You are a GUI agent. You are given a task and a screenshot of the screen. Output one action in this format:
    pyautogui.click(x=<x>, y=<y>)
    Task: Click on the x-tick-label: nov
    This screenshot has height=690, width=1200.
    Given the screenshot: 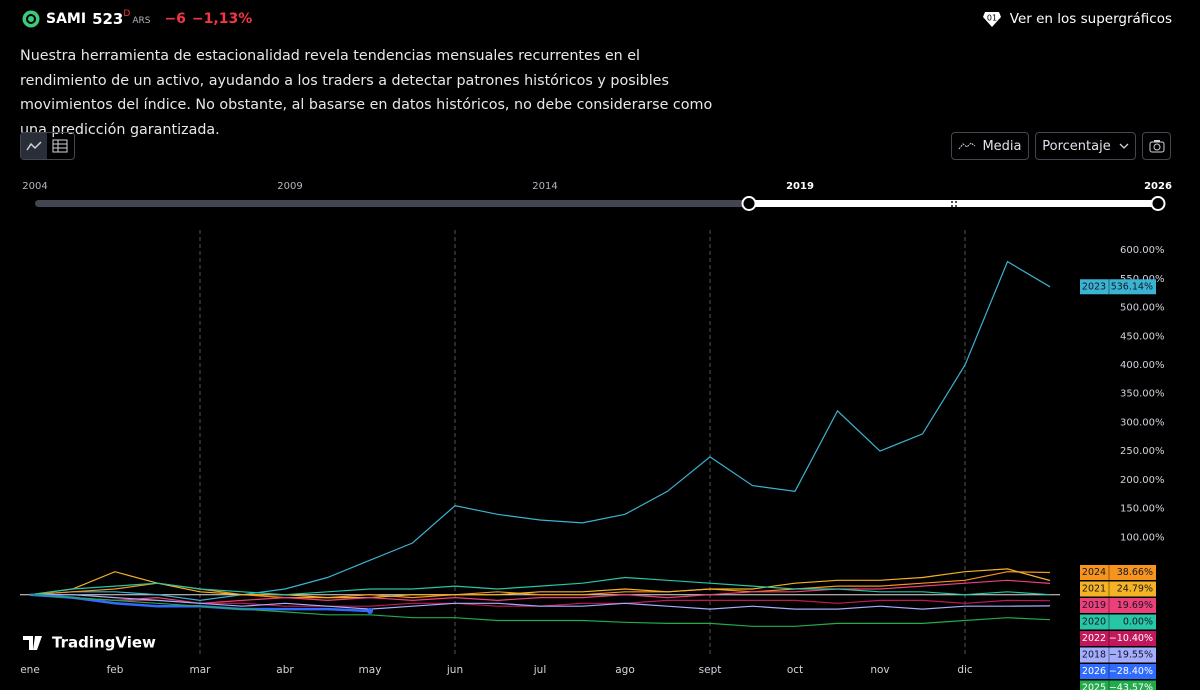 What is the action you would take?
    pyautogui.click(x=879, y=670)
    